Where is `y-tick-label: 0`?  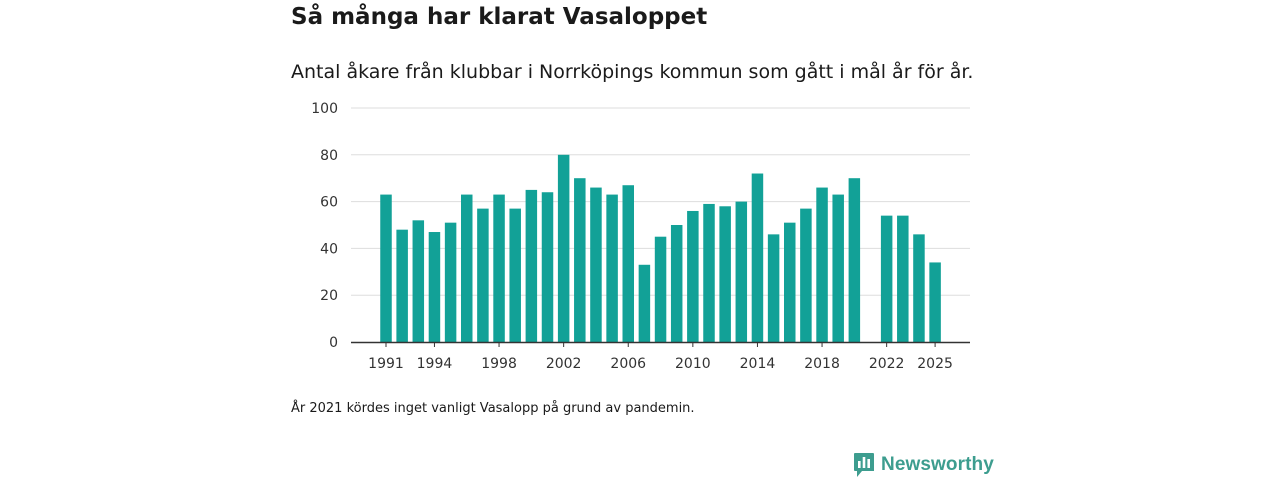
y-tick-label: 0 is located at coordinates (333, 343).